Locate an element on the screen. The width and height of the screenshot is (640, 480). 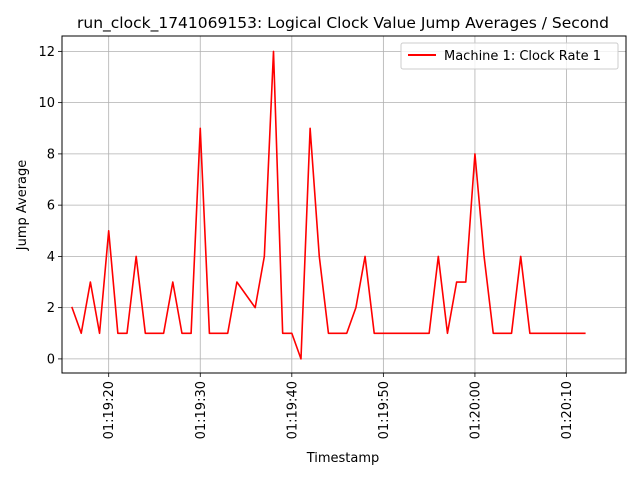
legend-label: Machine 1: Clock Rate 1 is located at coordinates (522, 56).